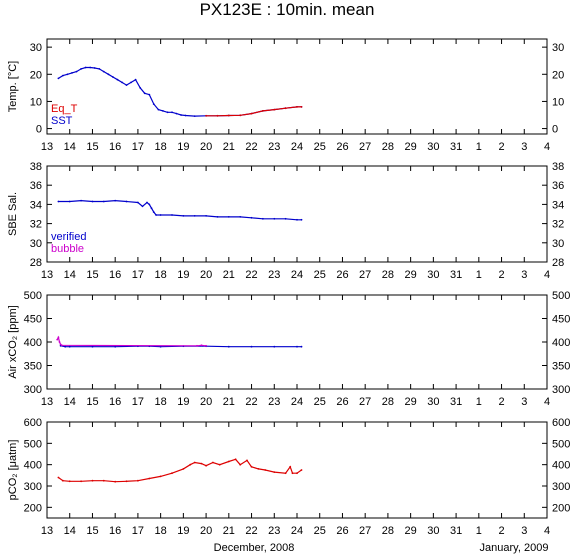  I want to click on y-tick-label-left: 300, so click(33, 487).